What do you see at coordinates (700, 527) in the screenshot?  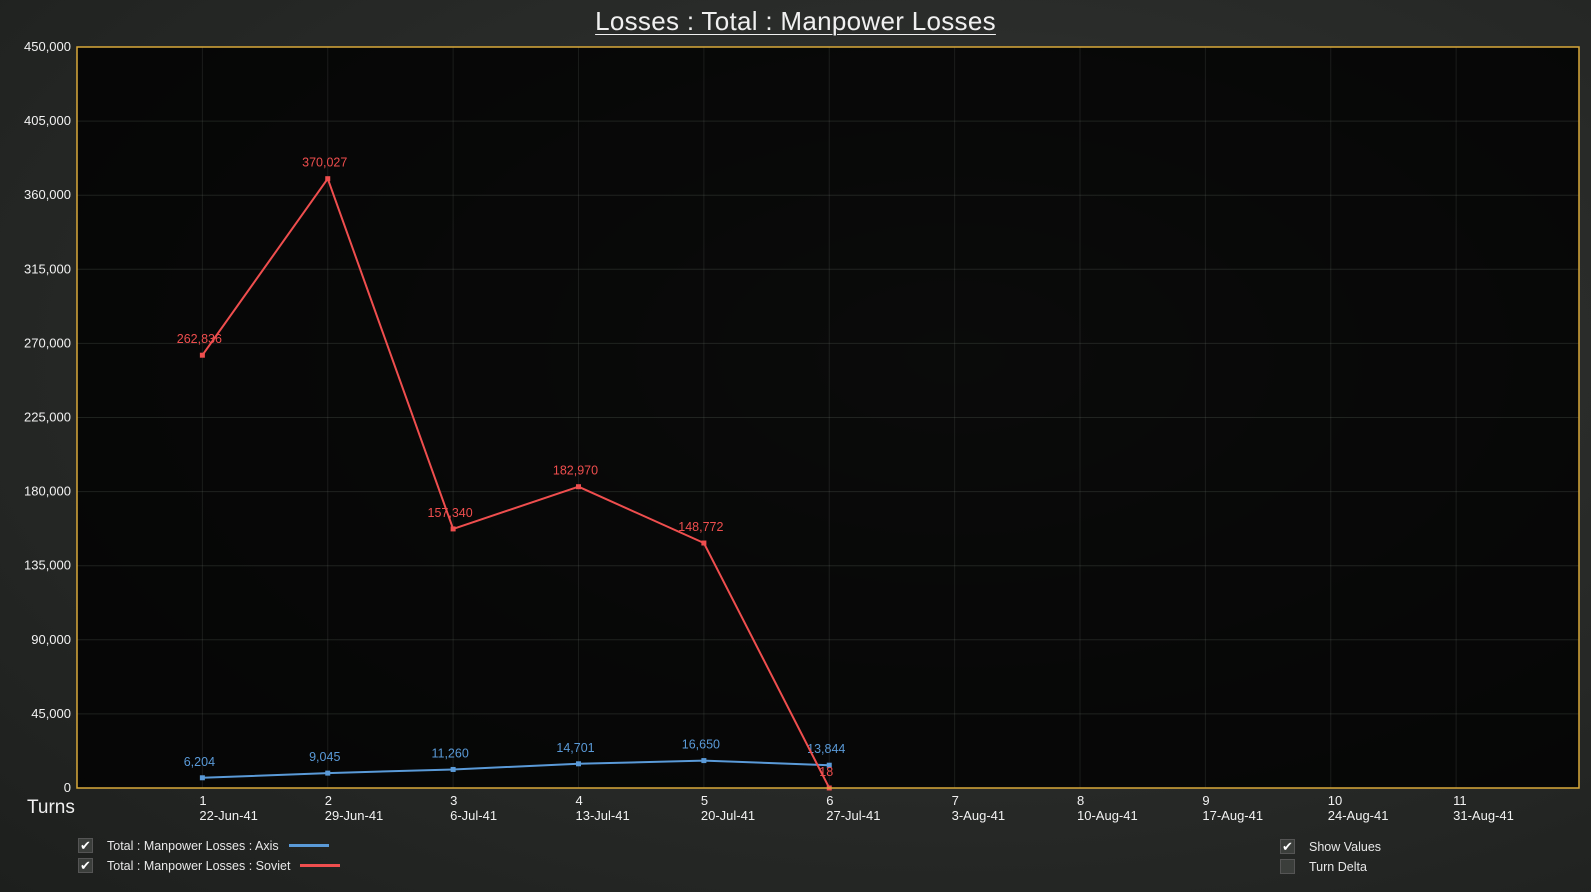 I see `data-label: 148,772` at bounding box center [700, 527].